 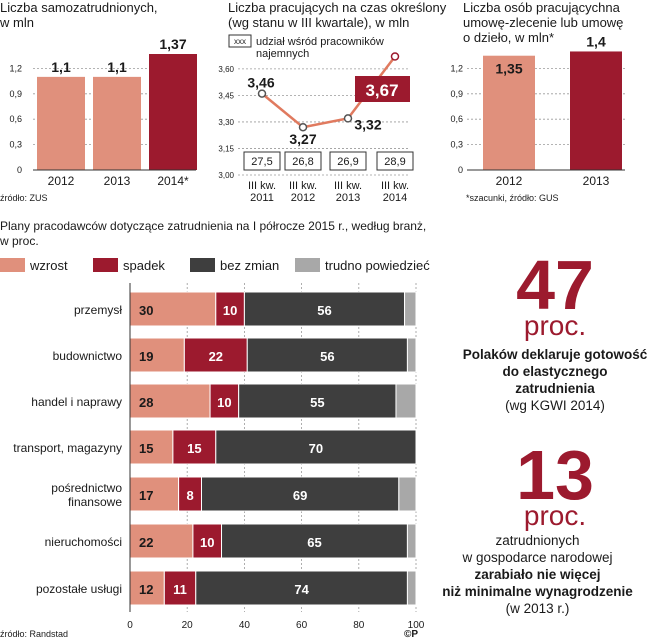 I want to click on chart4-category-line2: finansowe, so click(x=95, y=502).